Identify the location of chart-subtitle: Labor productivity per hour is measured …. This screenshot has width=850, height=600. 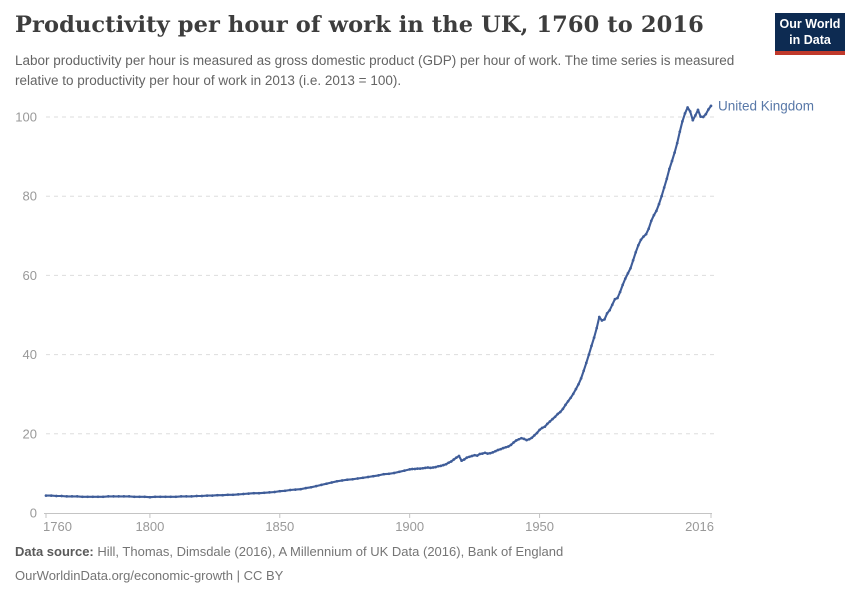
(375, 71).